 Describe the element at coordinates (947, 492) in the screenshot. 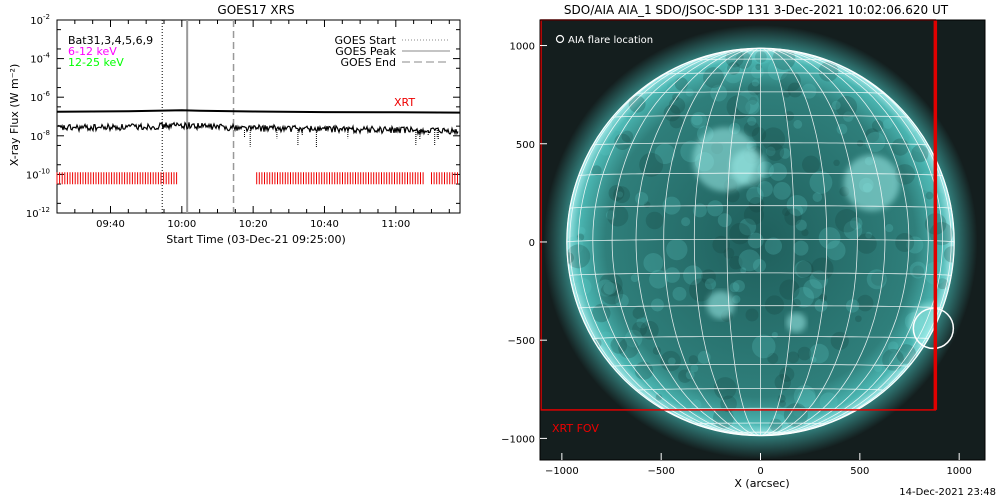

I see `footer-timestamp: 14-Dec-2021 23:48` at that location.